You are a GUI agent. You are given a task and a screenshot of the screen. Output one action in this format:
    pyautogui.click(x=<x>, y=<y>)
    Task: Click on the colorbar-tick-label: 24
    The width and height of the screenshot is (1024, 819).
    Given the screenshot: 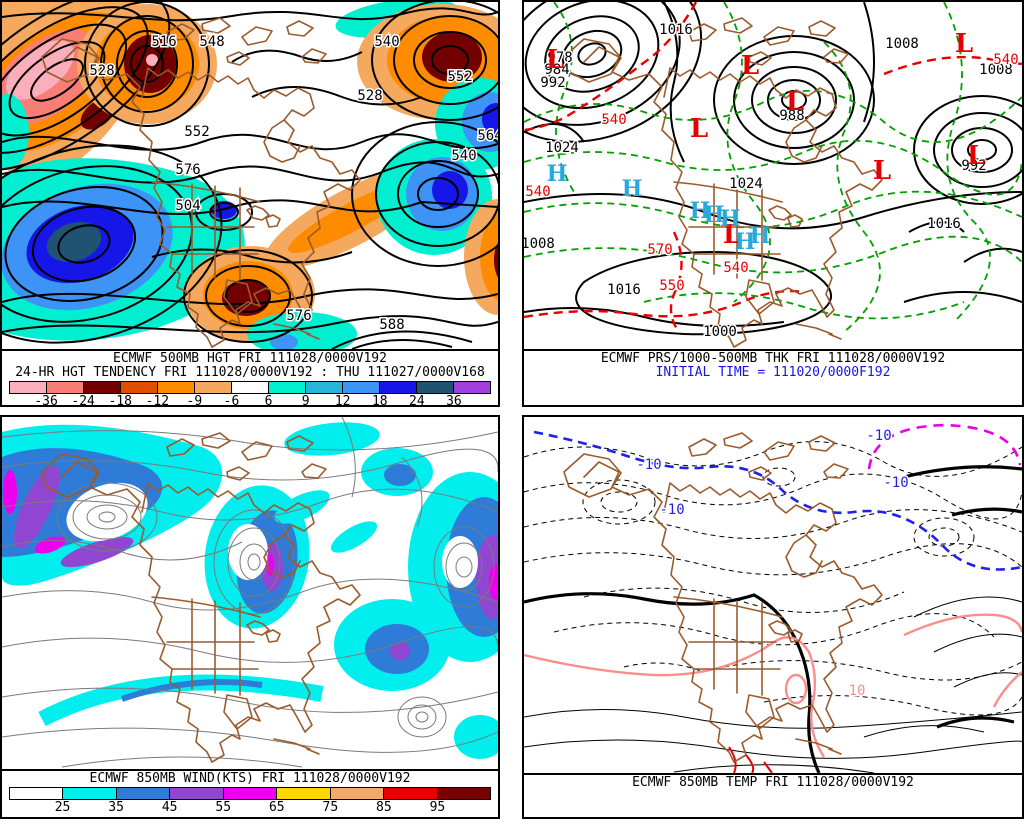 What is the action you would take?
    pyautogui.click(x=417, y=400)
    